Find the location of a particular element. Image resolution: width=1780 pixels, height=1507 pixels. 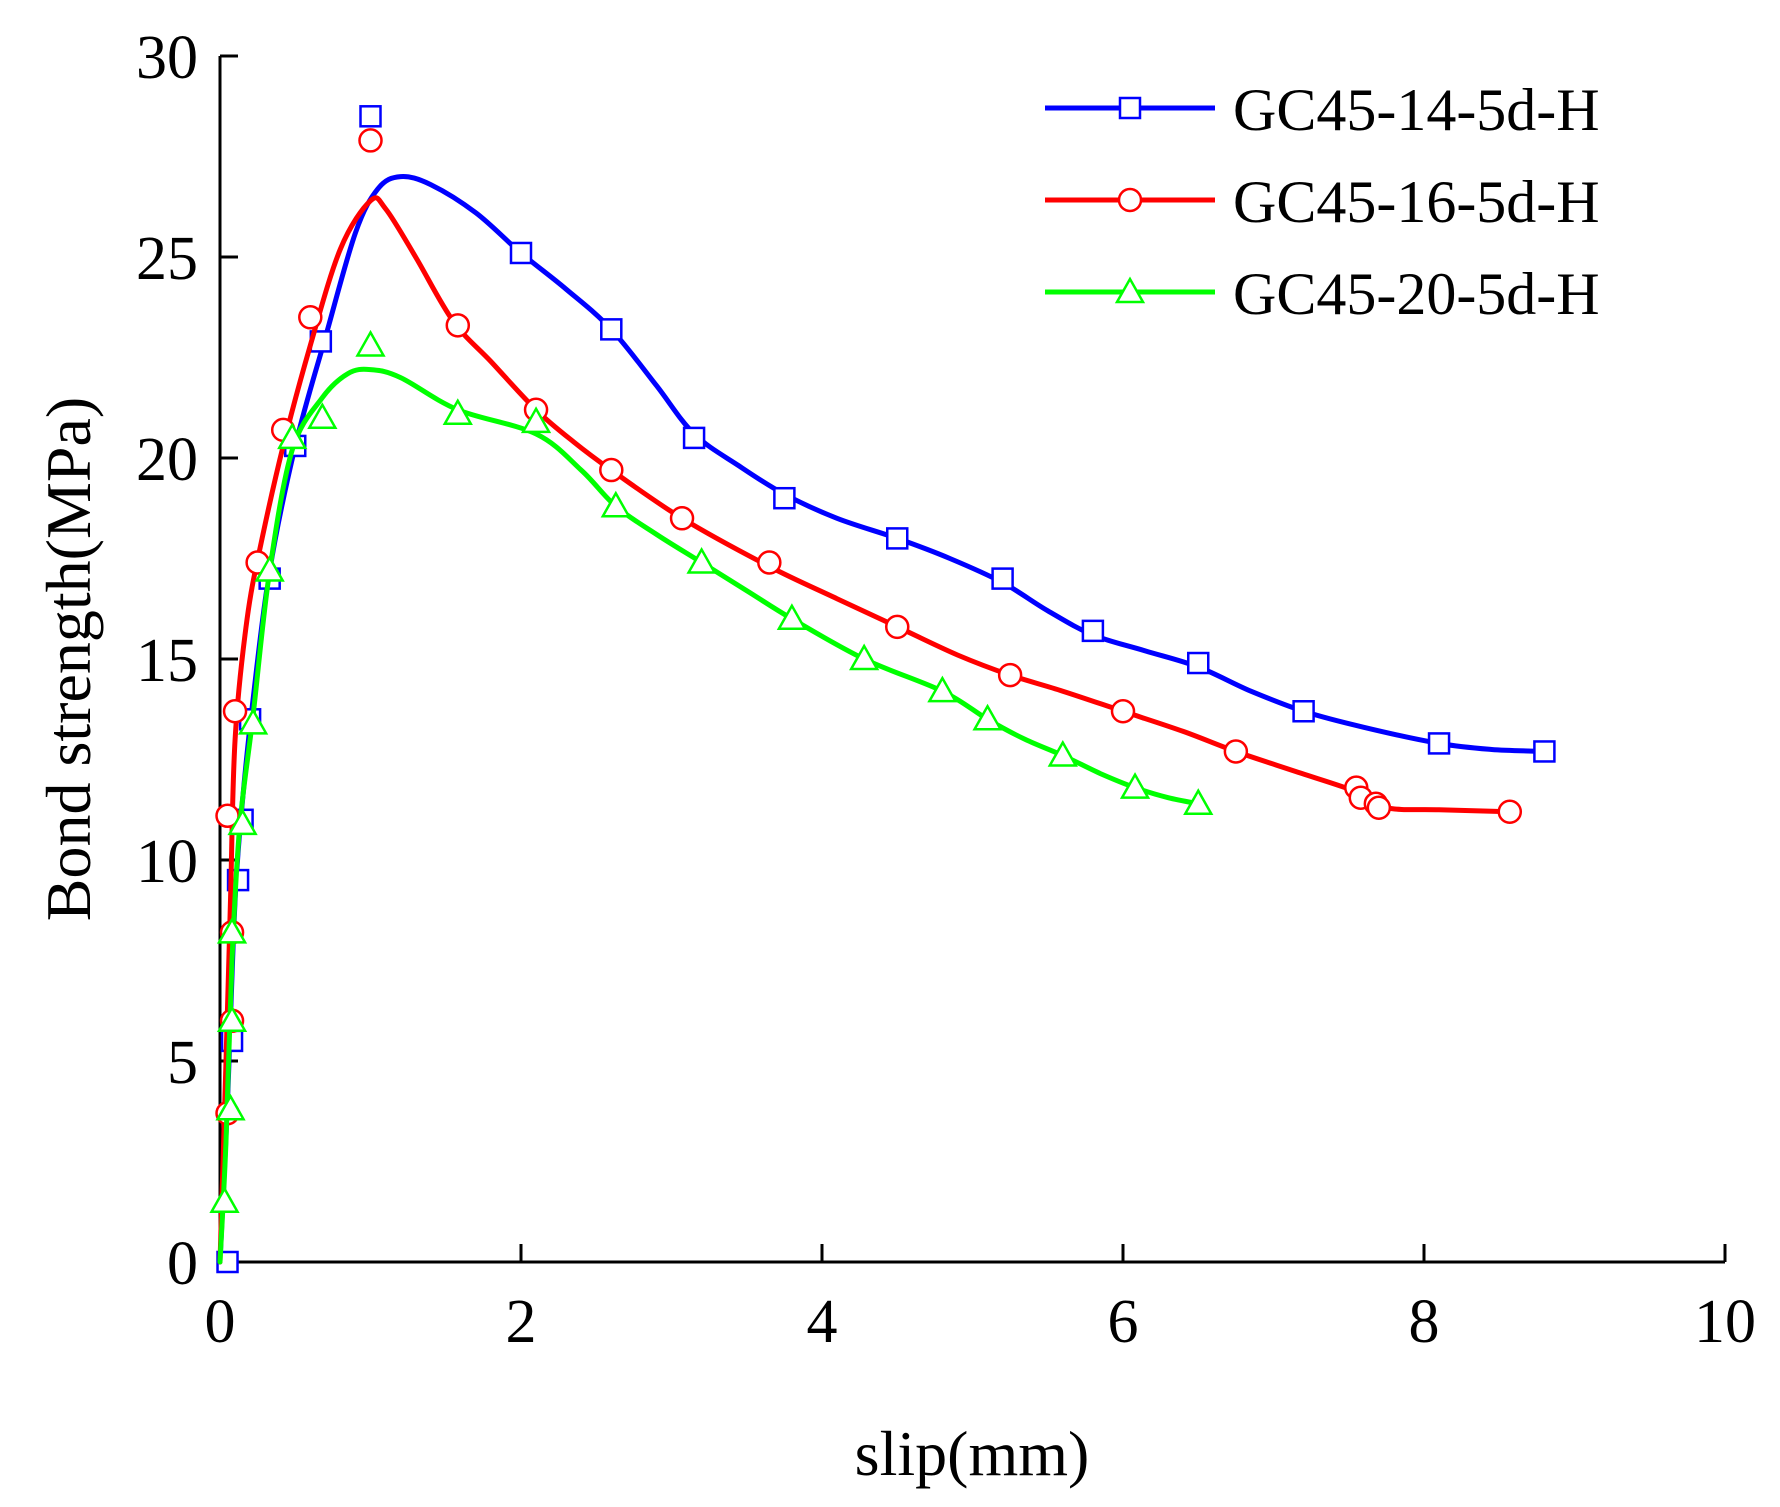

legend-label: GC45-16-5d-H is located at coordinates (1416, 202).